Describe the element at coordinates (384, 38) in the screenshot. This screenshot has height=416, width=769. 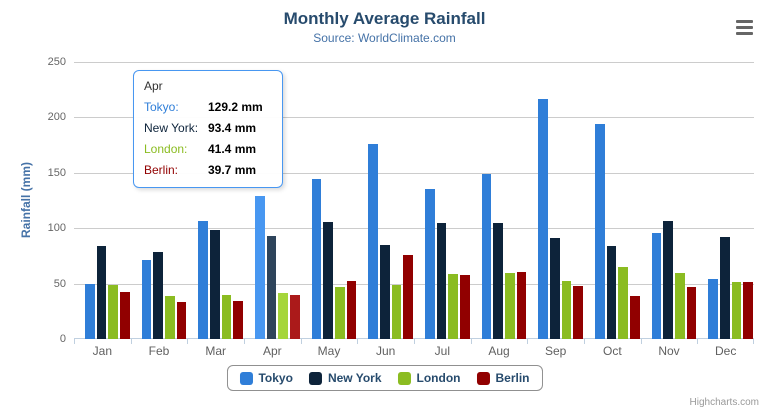
I see `chart-subtitle: Source: WorldClimate.com` at that location.